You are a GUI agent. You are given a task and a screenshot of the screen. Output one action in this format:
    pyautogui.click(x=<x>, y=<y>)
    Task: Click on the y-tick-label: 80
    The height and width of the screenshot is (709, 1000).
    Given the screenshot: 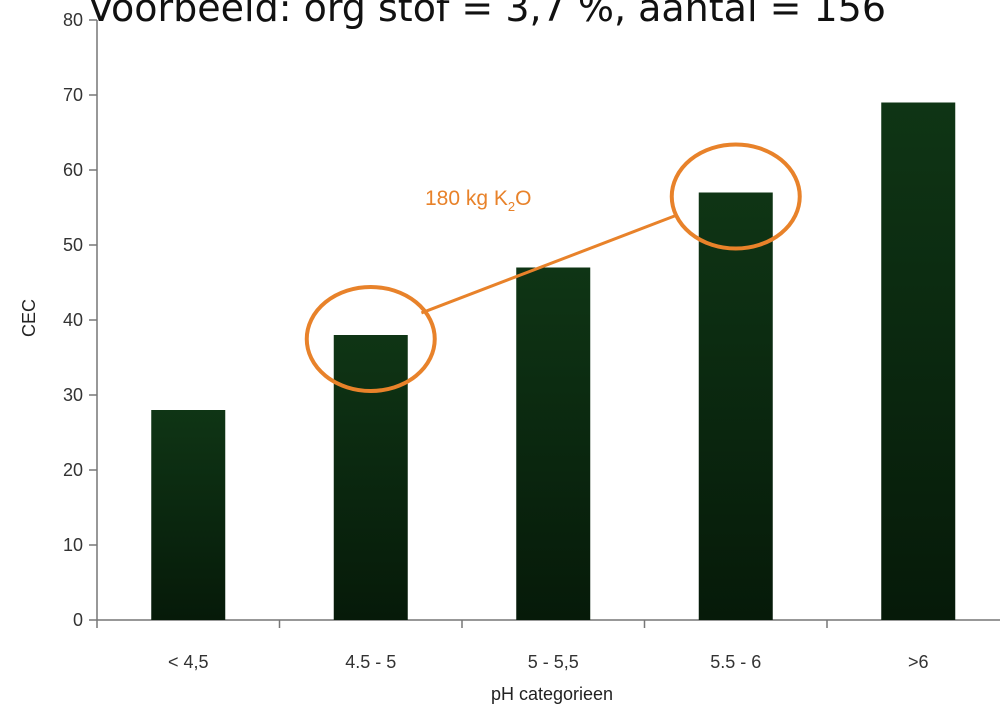 What is the action you would take?
    pyautogui.click(x=73, y=20)
    